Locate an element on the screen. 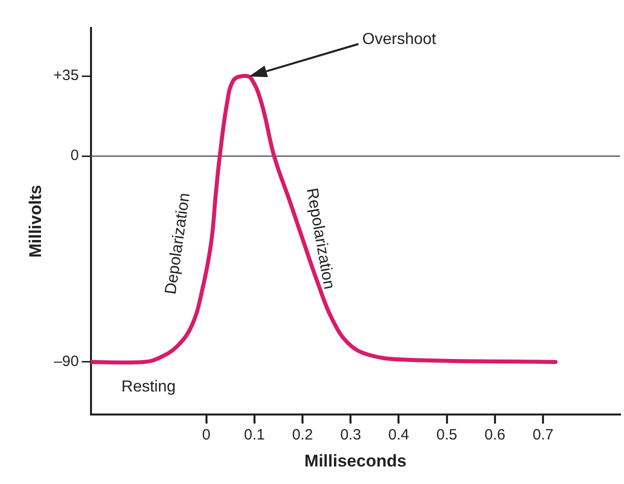  x-tick-label: 0.7 is located at coordinates (543, 435).